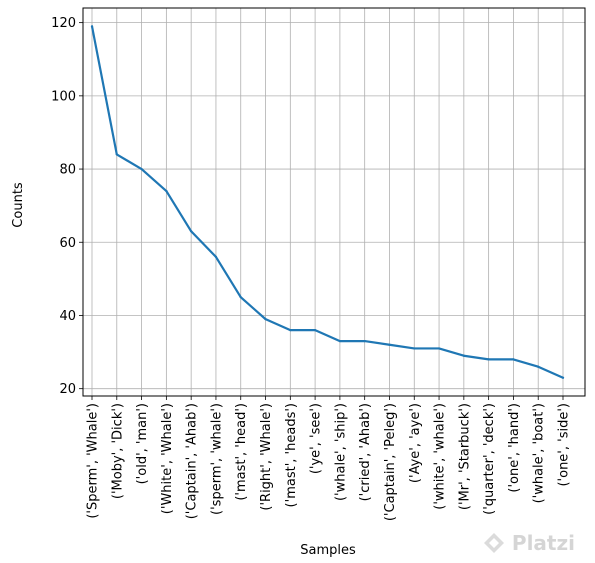  I want to click on y-tick-label: 20, so click(67, 389).